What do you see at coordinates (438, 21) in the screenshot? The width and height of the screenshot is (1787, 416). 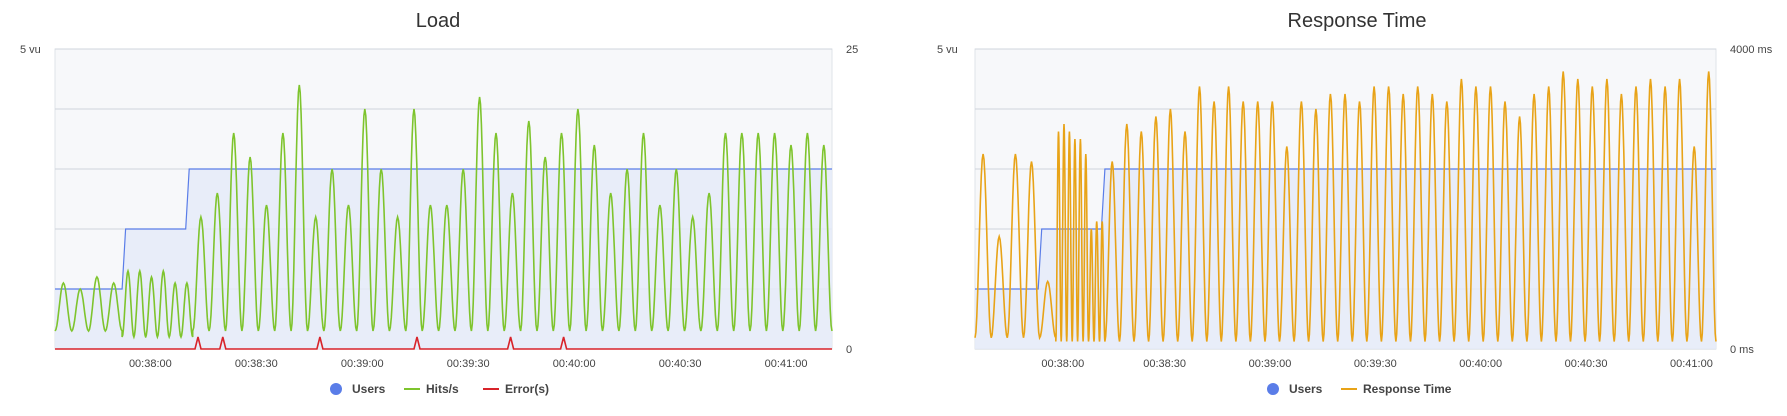 I see `chart-title: Load` at bounding box center [438, 21].